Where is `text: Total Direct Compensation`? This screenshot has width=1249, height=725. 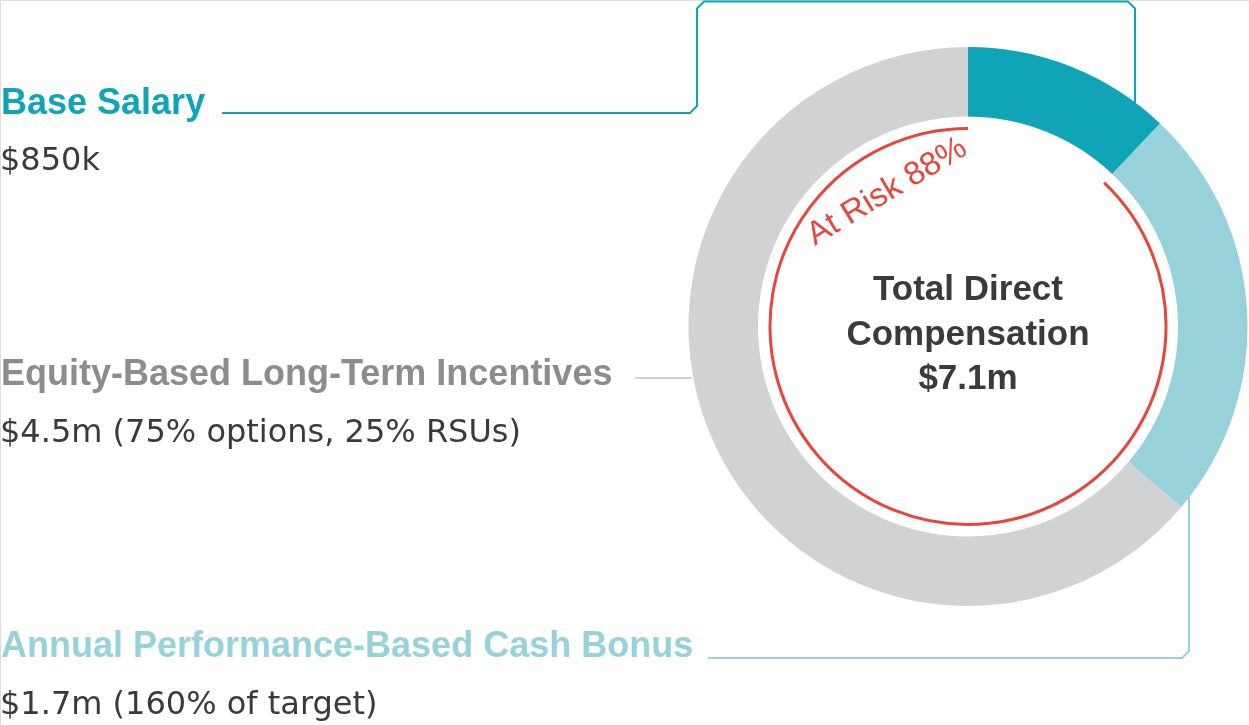
text: Total Direct Compensation is located at coordinates (968, 310).